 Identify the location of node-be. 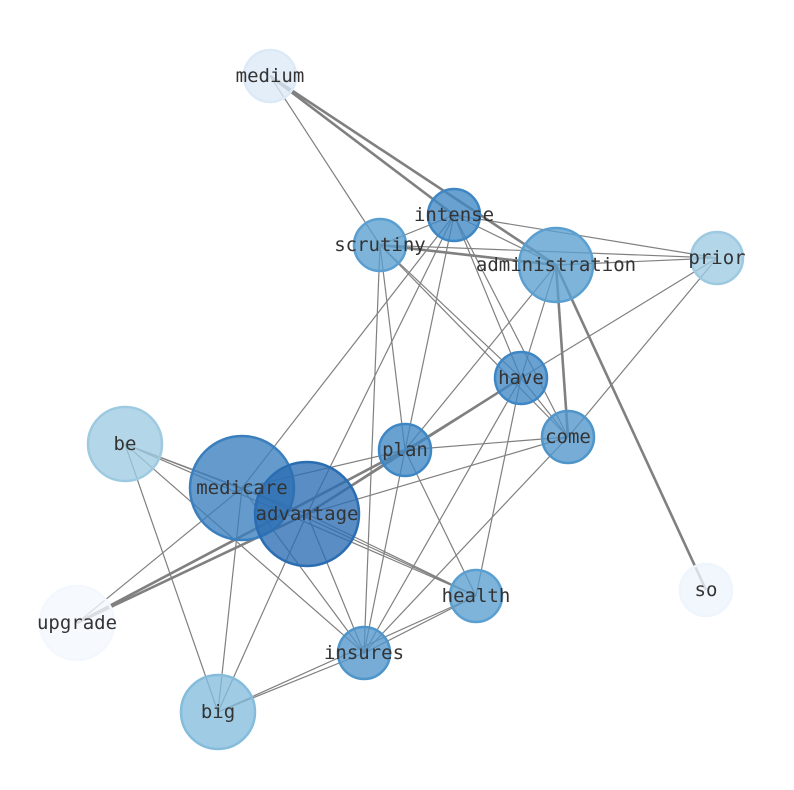
(125, 444).